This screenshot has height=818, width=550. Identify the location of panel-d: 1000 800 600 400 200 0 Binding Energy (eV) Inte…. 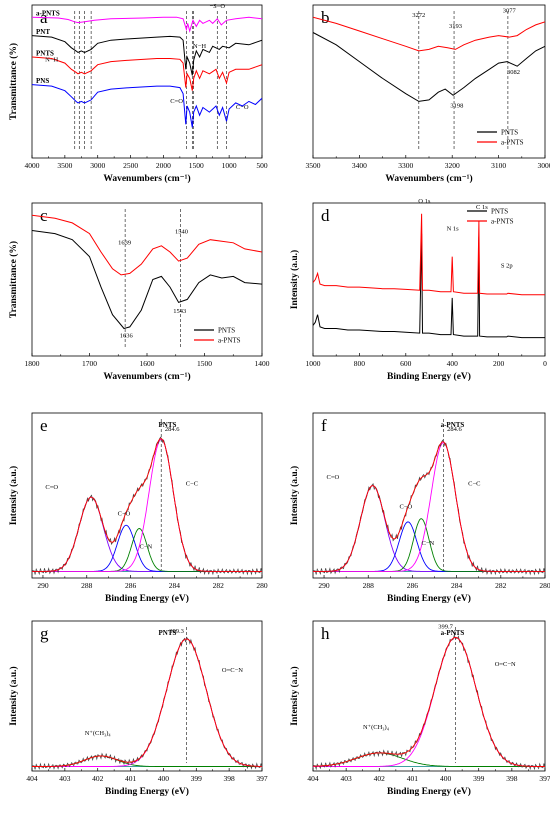
(418, 290).